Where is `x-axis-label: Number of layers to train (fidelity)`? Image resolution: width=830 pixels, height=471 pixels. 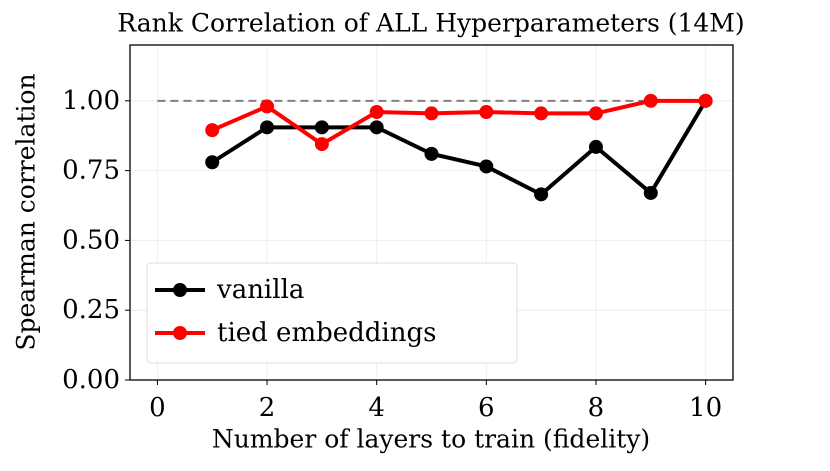
x-axis-label: Number of layers to train (fidelity) is located at coordinates (431, 439).